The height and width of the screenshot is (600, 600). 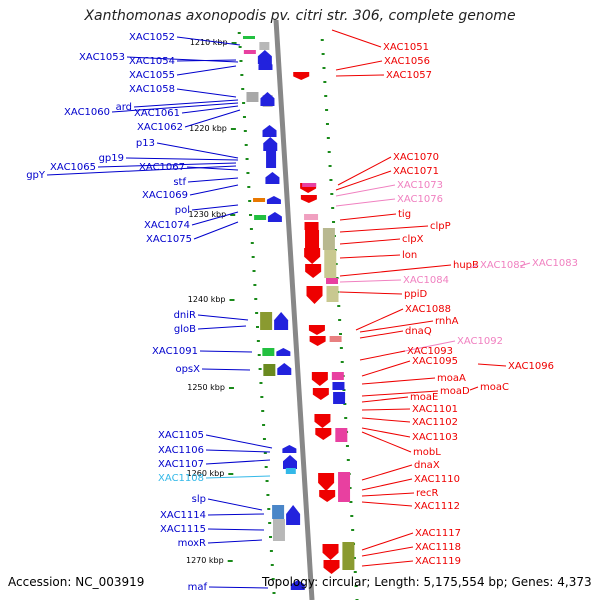 I want to click on gene-label: XAC1091, so click(x=175, y=351).